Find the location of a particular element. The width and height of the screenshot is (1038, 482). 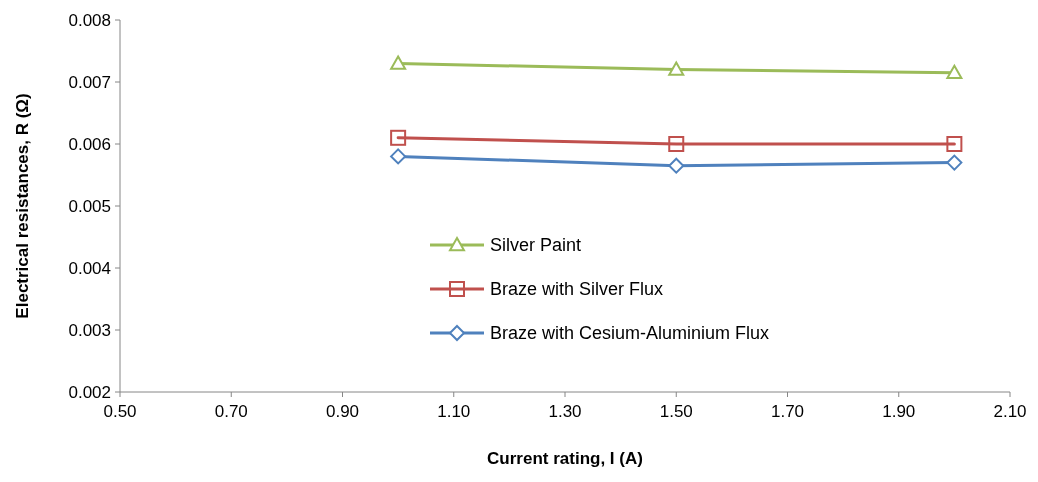

x-tick-label: 0.90 is located at coordinates (342, 411).